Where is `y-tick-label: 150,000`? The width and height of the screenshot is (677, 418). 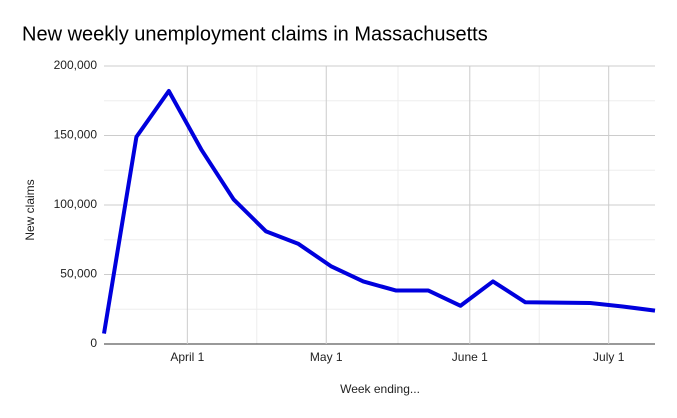
y-tick-label: 150,000 is located at coordinates (76, 135).